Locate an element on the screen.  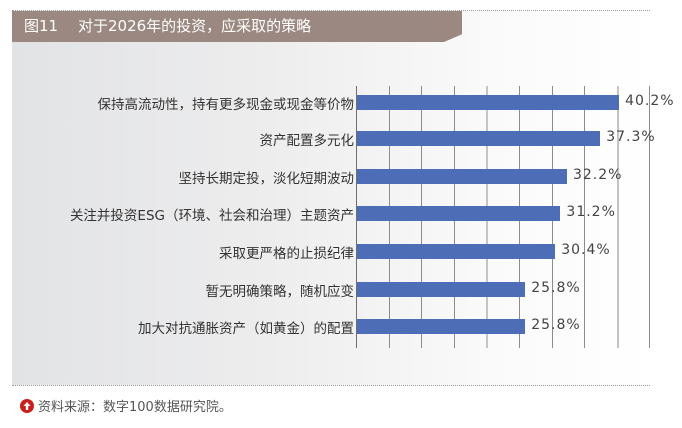
bar-row: 加大对抗通胀资产（如黄金）的配置 25.8% is located at coordinates (341, 327).